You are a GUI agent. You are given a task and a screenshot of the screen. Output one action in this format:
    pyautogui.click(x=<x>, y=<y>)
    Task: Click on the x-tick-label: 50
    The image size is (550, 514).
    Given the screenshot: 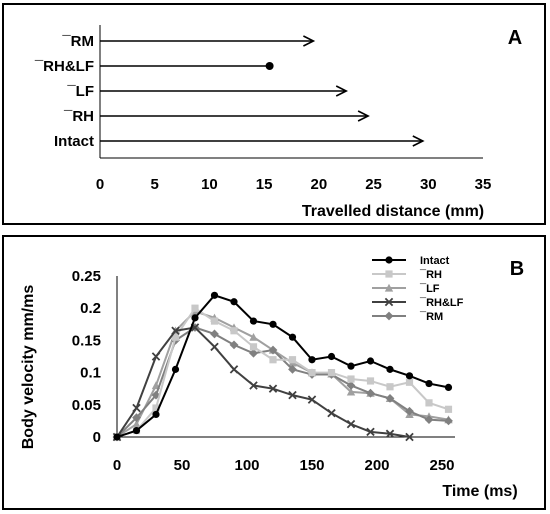 What is the action you would take?
    pyautogui.click(x=182, y=465)
    